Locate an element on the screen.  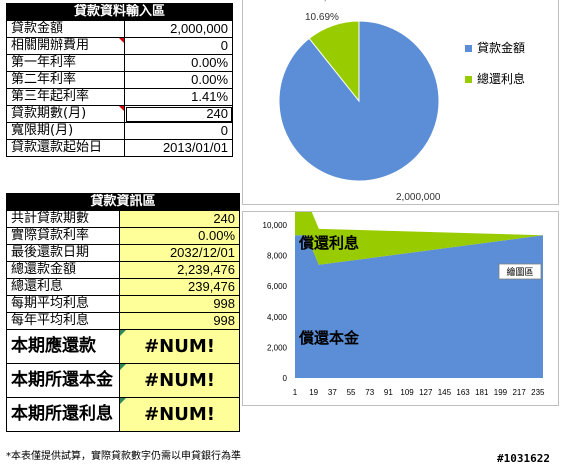
x-tick-label: 55 is located at coordinates (351, 392).